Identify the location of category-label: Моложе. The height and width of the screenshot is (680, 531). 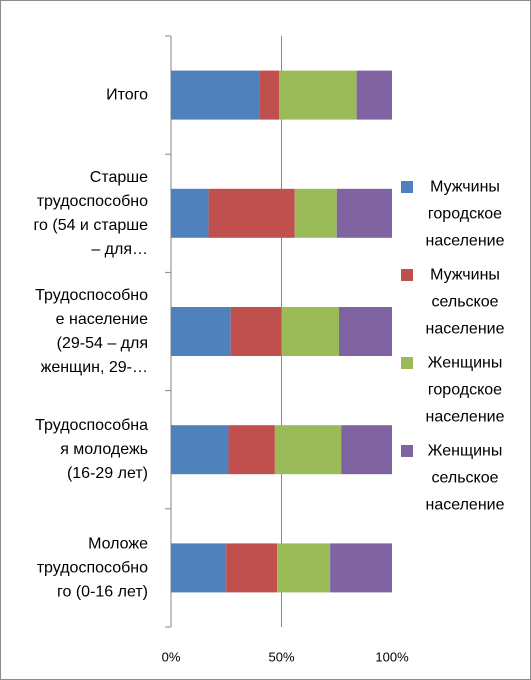
(118, 543).